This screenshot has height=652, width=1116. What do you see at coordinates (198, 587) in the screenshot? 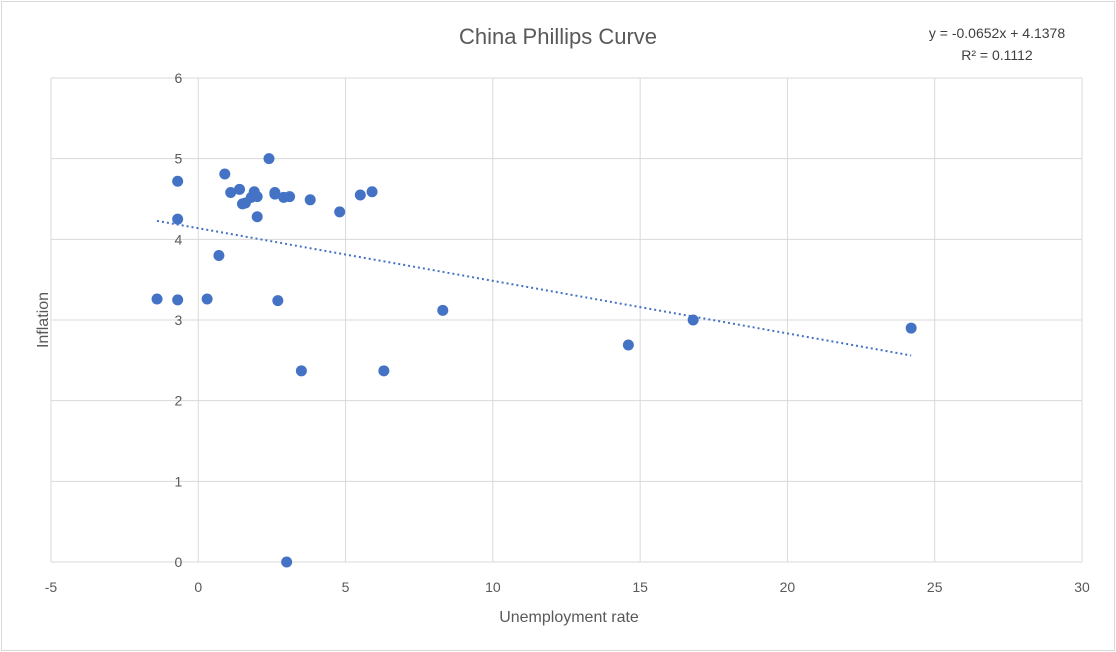
I see `x-tick-label: 0` at bounding box center [198, 587].